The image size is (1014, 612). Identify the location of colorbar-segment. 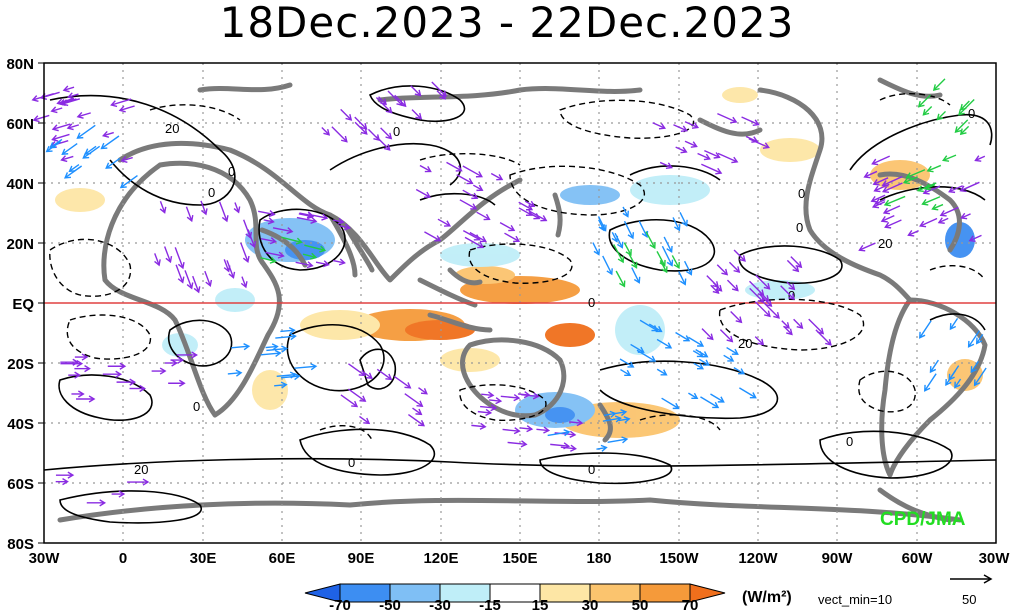
(707, 593).